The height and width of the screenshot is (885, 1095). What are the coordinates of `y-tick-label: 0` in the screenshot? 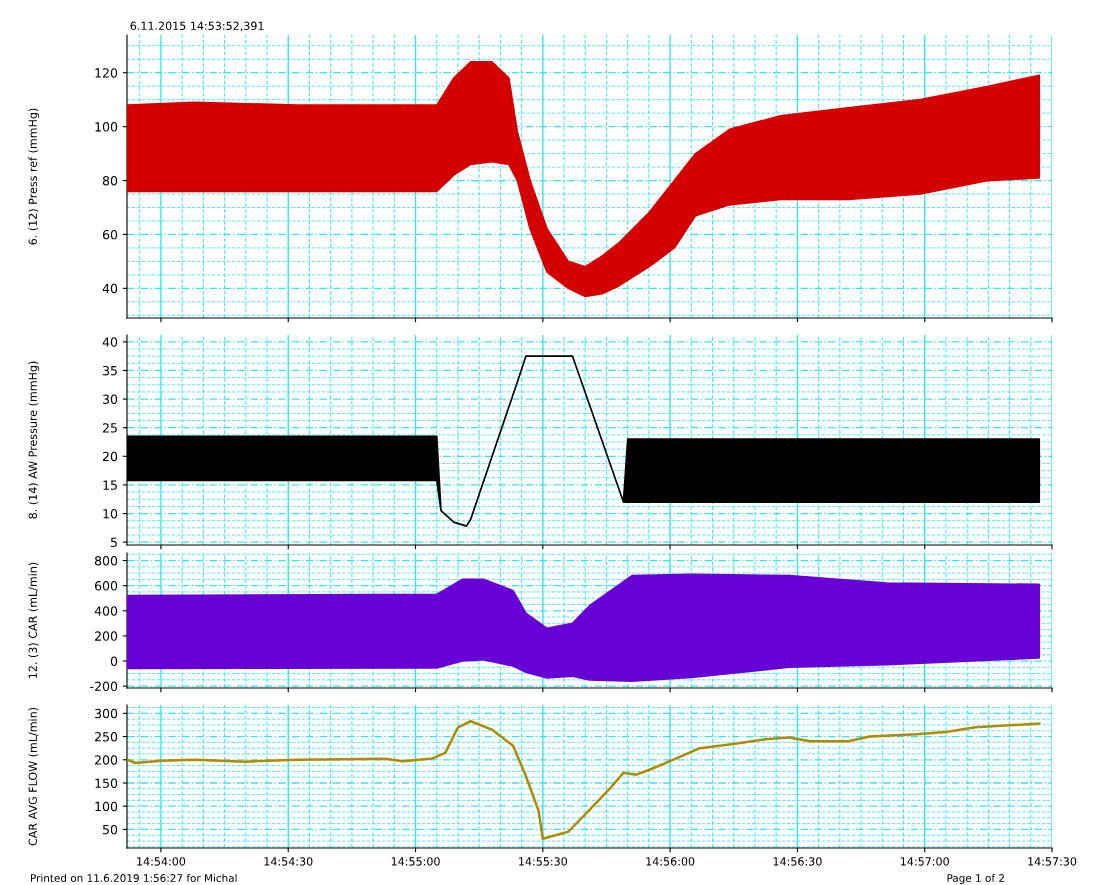 It's located at (114, 661).